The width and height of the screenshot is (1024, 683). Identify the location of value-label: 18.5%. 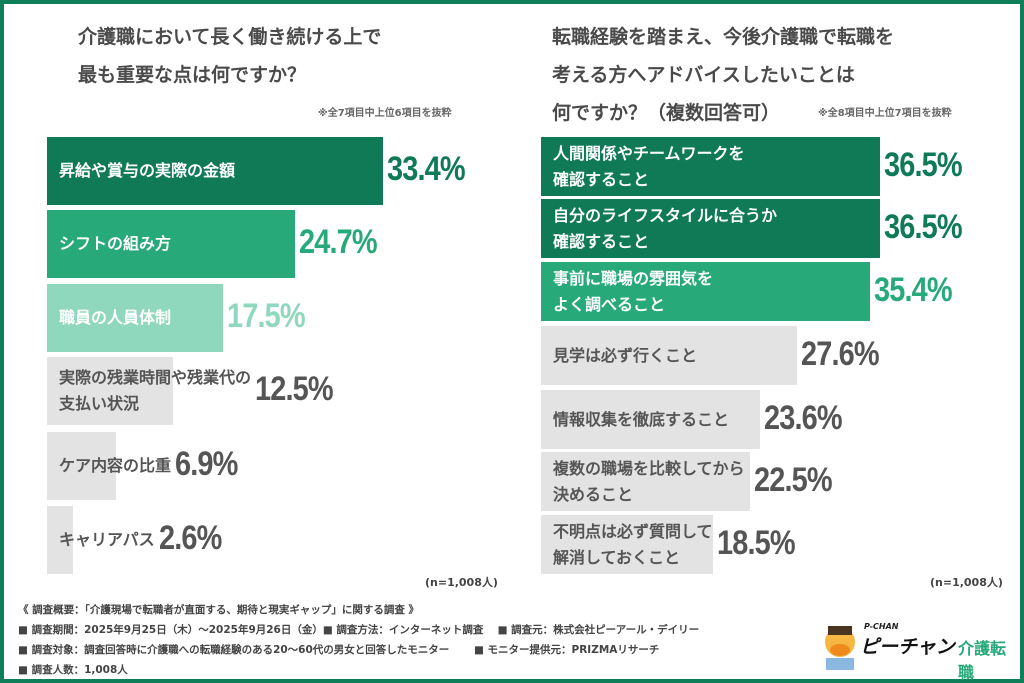
(756, 542).